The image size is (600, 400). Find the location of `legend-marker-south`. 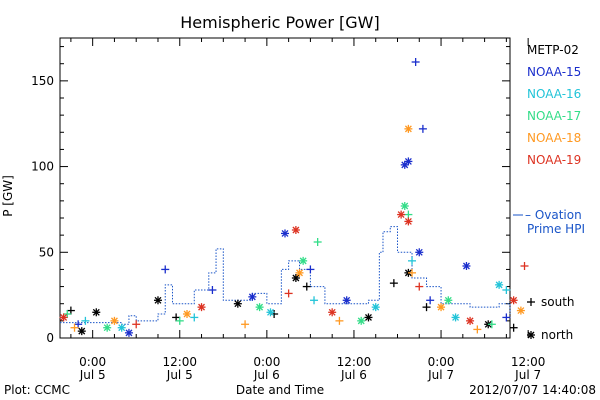

legend-marker-south is located at coordinates (531, 302).